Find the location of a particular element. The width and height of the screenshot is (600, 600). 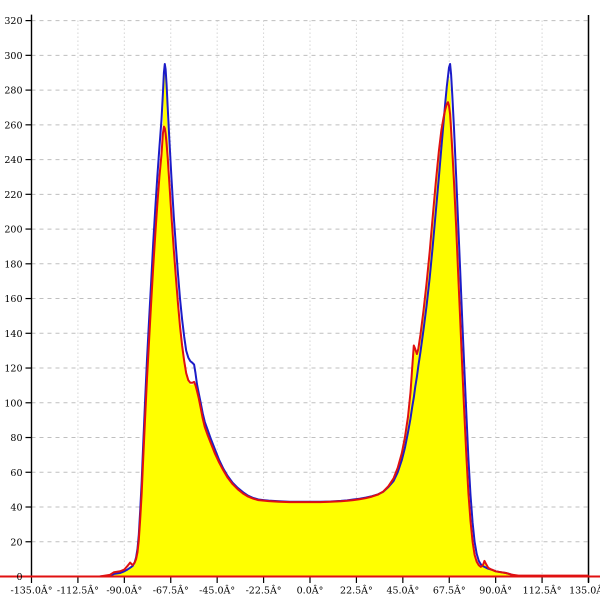

x-tick-label: 67.5Â° is located at coordinates (449, 591).